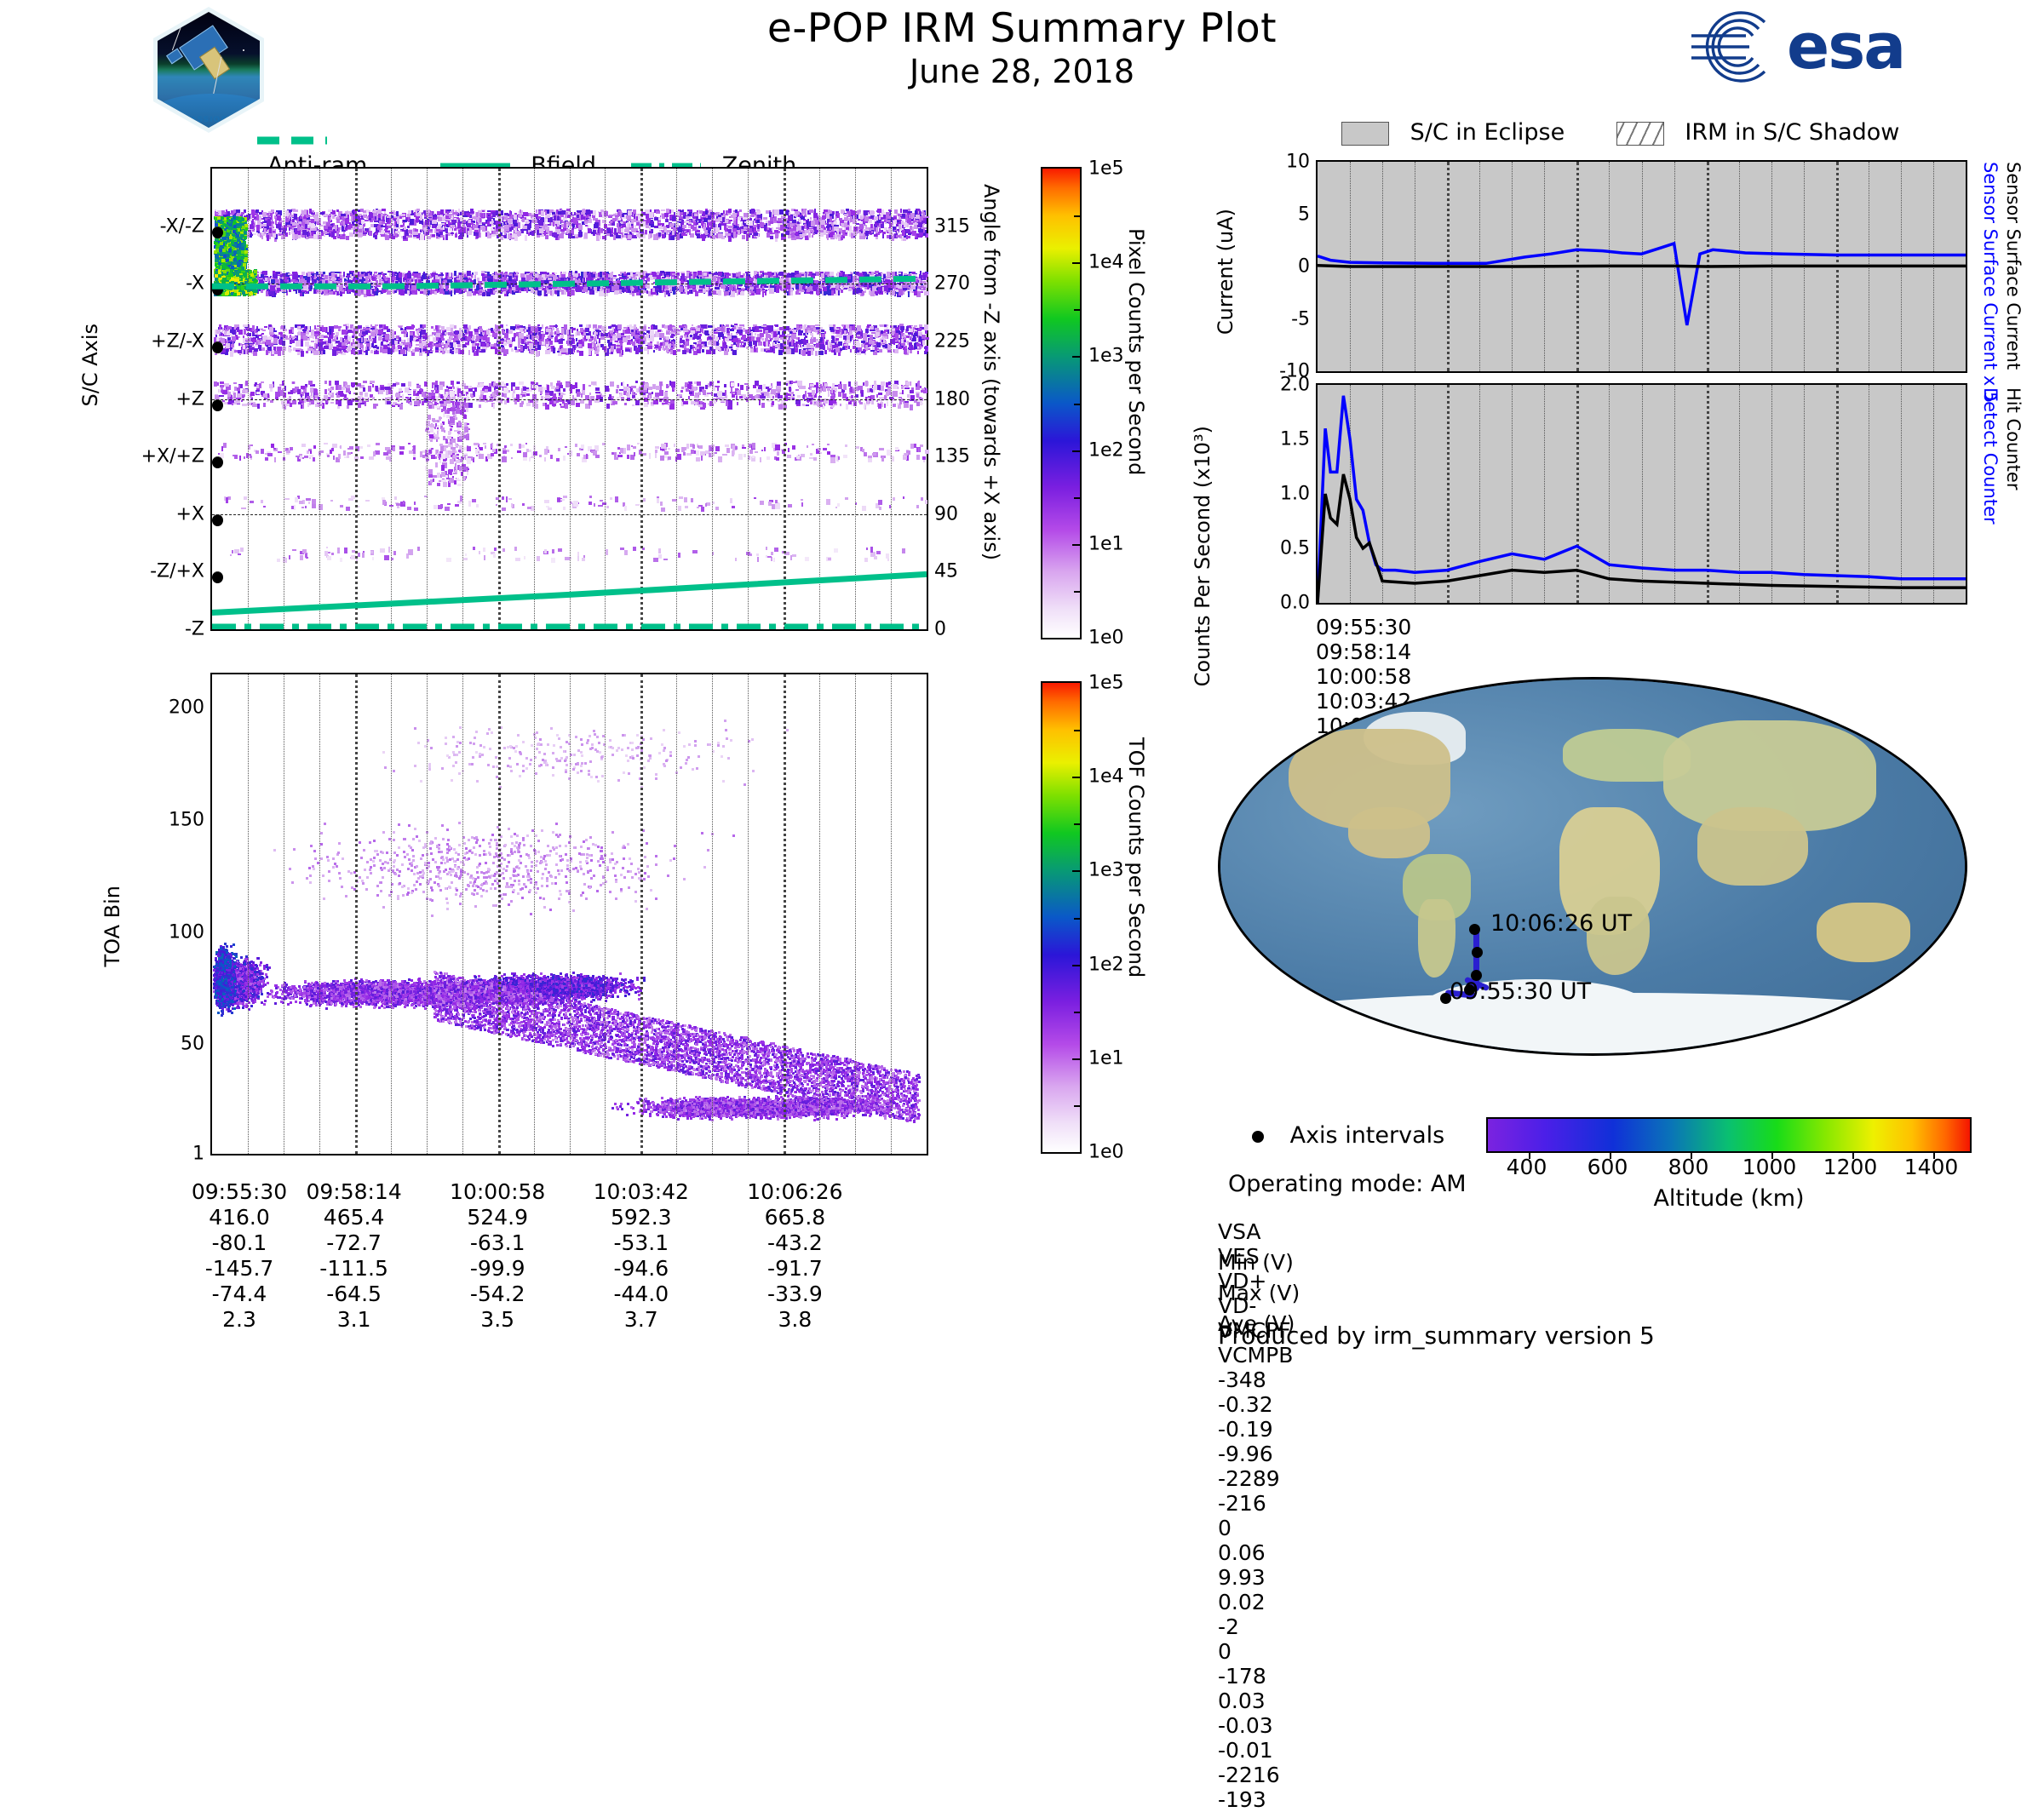 The image size is (2044, 1812). I want to click on anti-ram-line-icon, so click(292, 140).